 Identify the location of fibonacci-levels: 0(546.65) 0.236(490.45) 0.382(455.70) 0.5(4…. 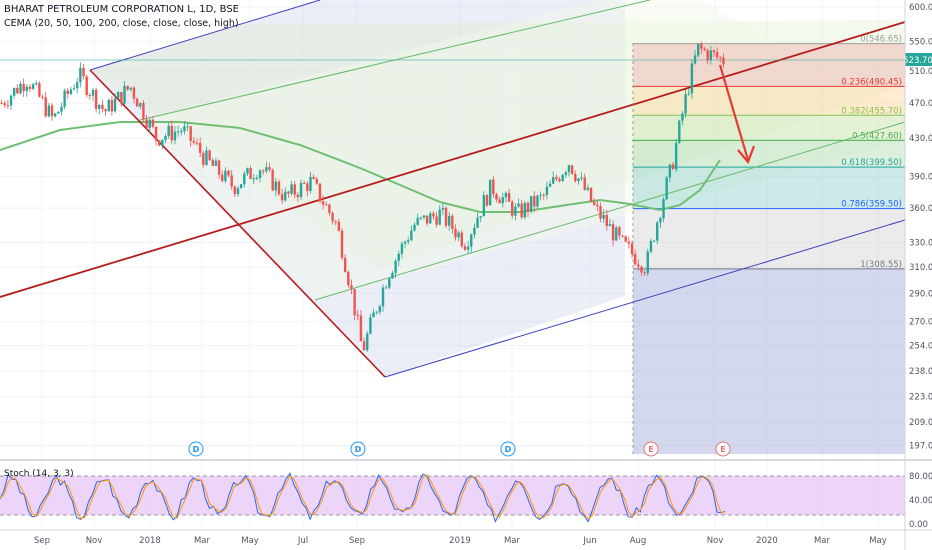
(769, 152).